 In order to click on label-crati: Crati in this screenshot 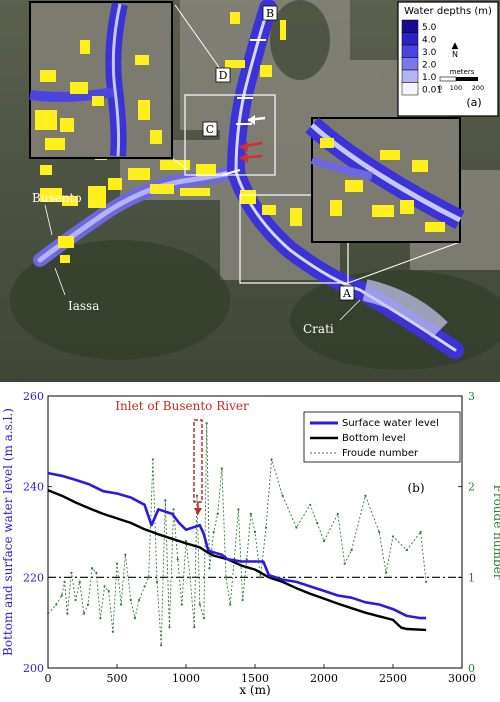, I will do `click(318, 329)`.